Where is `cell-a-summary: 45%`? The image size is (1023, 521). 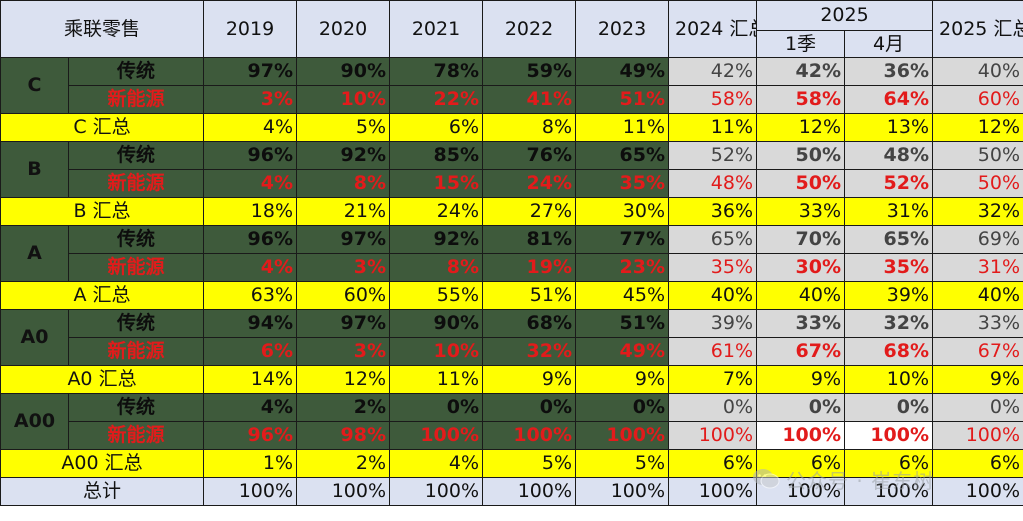 cell-a-summary: 45% is located at coordinates (622, 295).